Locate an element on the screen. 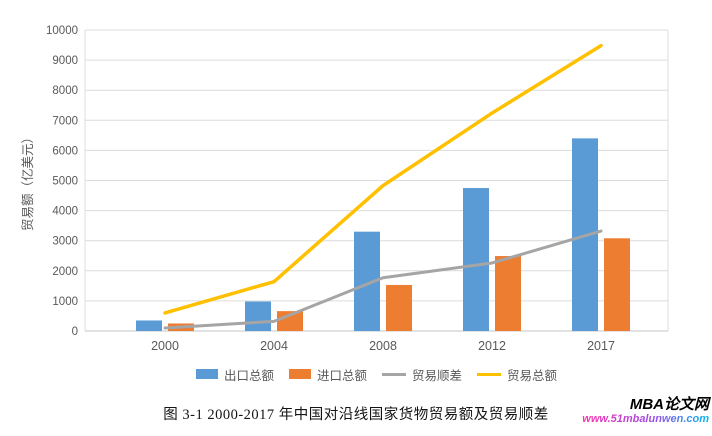 This screenshot has height=436, width=712. y-tick-9000: 9000 is located at coordinates (65, 61).